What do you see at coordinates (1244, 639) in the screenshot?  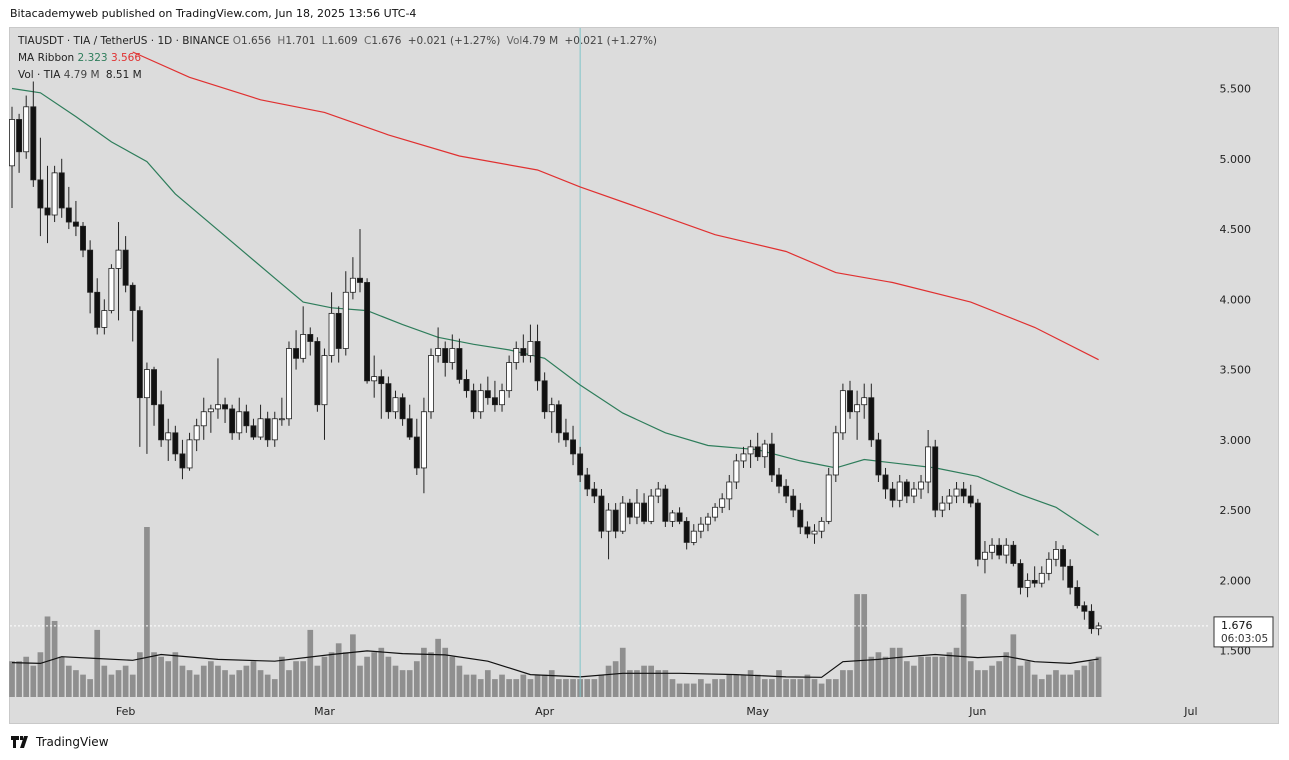 I see `countdown-label: 06:03:05` at bounding box center [1244, 639].